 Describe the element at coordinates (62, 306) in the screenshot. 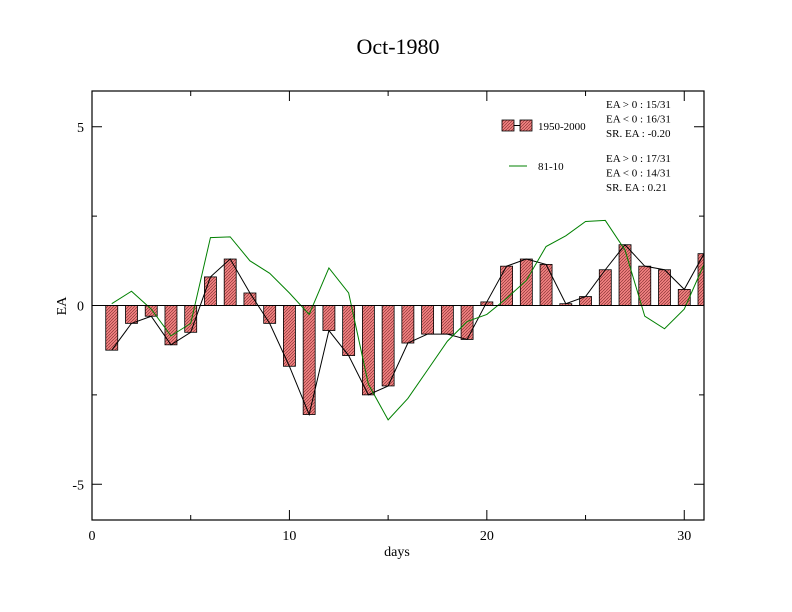

I see `y-axis-label: EA` at that location.